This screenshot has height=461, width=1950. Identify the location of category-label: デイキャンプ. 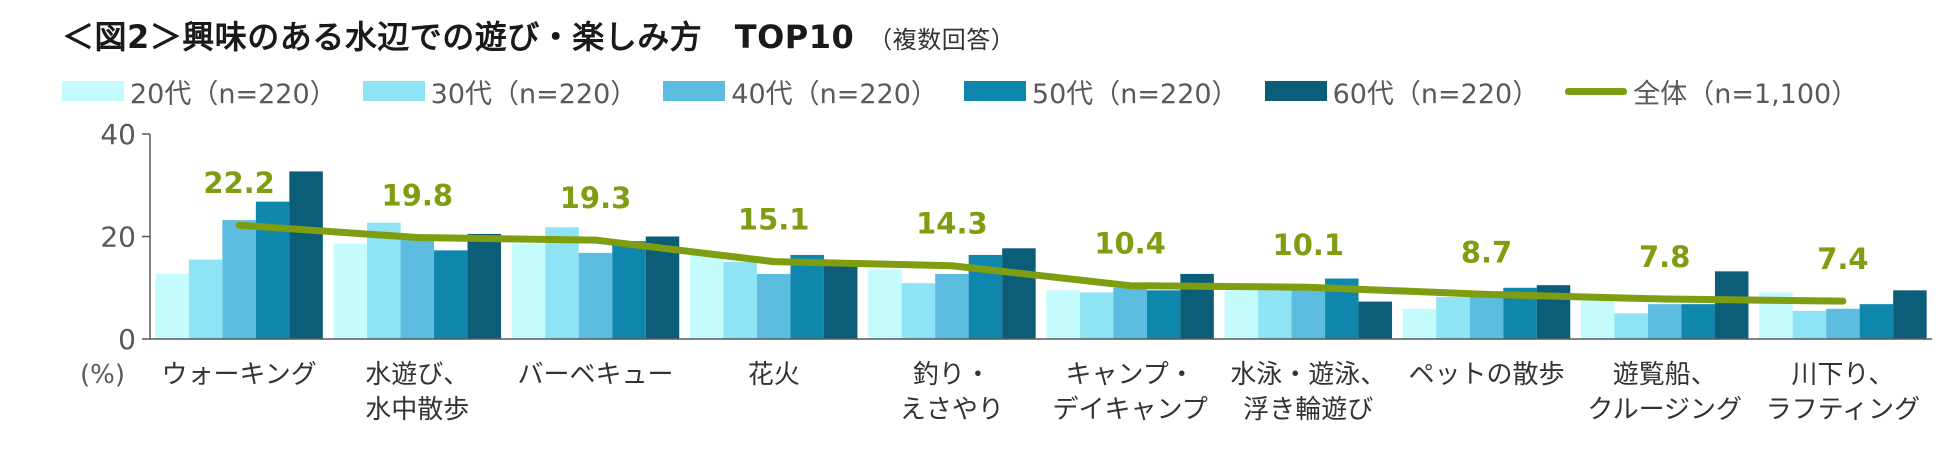
(1129, 410).